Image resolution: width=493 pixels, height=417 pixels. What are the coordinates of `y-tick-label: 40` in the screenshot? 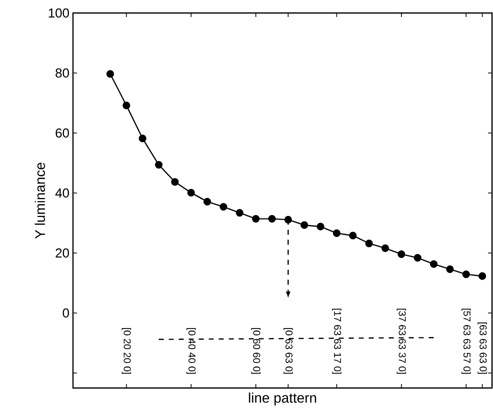 It's located at (62, 193).